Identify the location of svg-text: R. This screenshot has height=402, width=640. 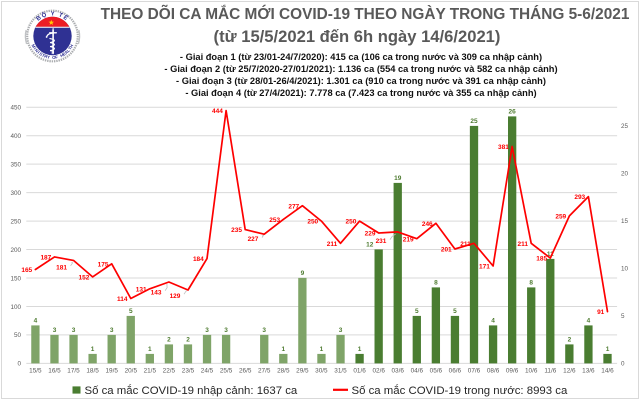
(46, 56).